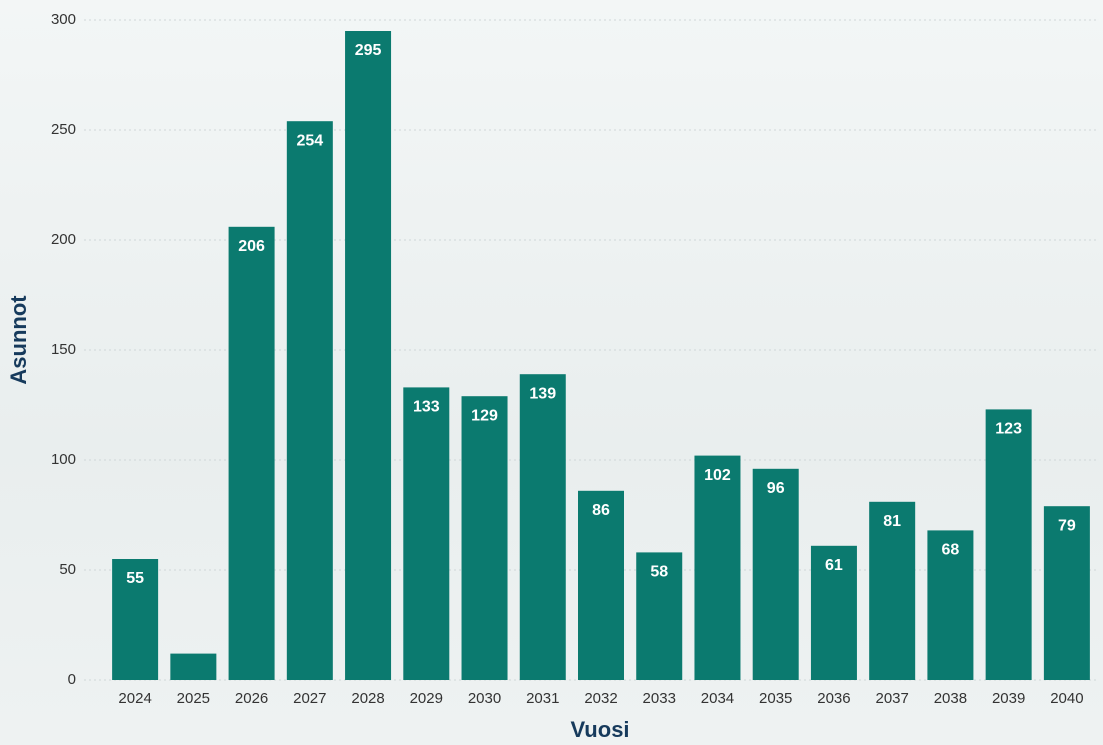 The image size is (1103, 745). What do you see at coordinates (251, 698) in the screenshot?
I see `x-tick-label: 2026` at bounding box center [251, 698].